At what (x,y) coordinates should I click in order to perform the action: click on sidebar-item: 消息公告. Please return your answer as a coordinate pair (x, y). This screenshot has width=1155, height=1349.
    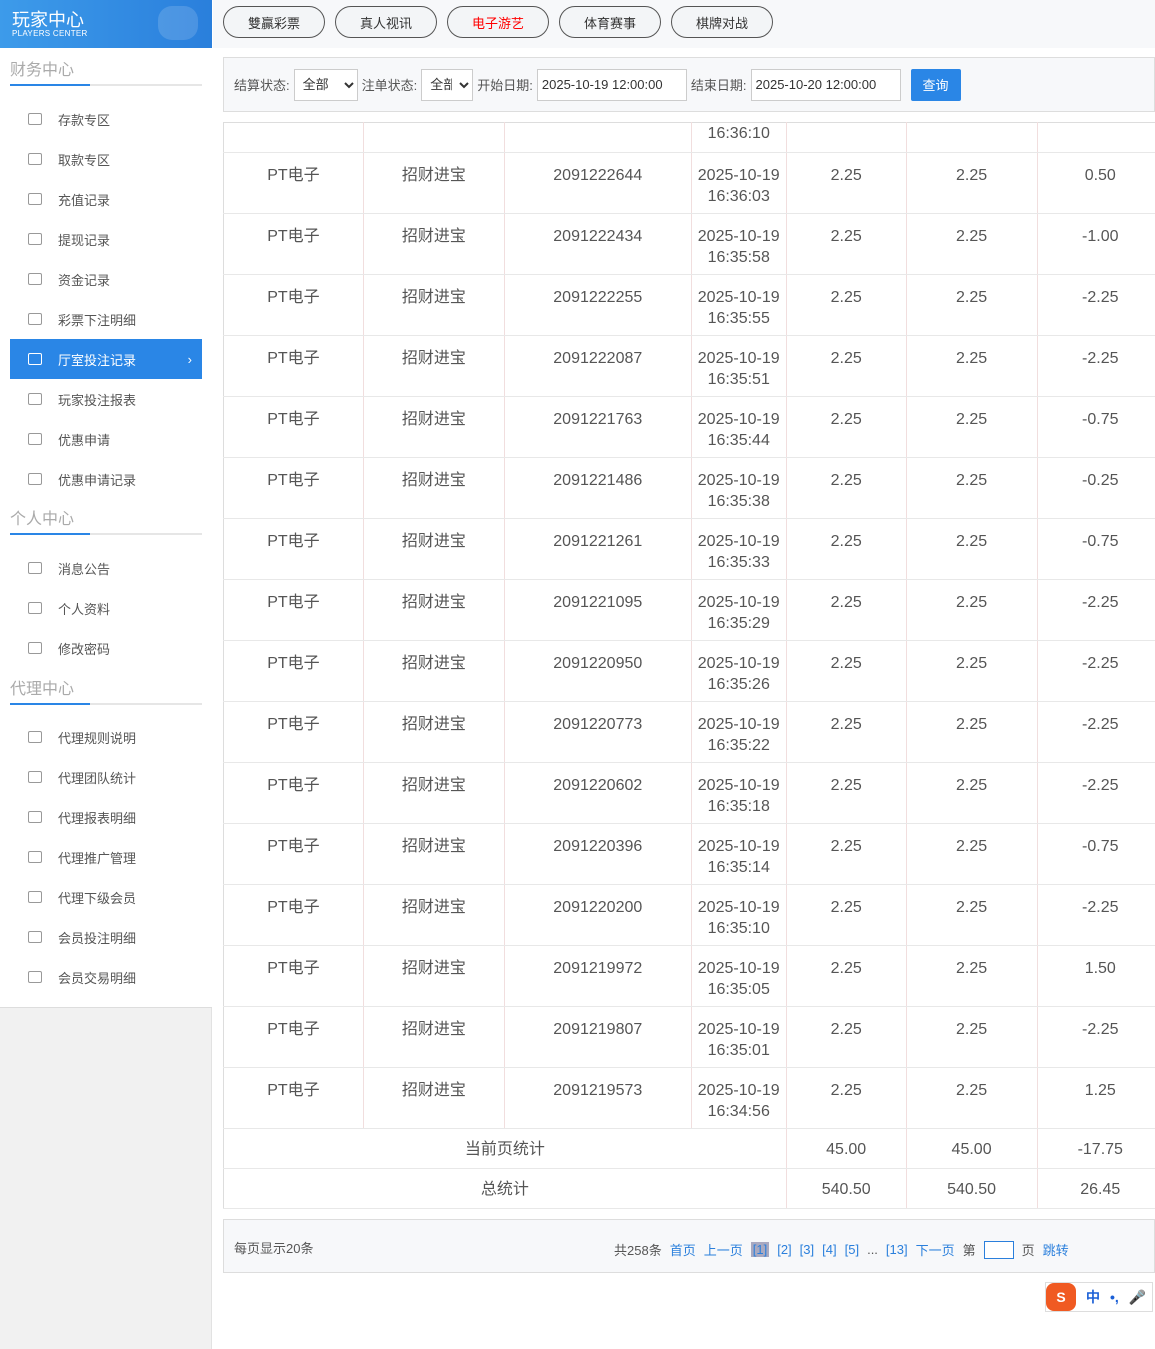
    Looking at the image, I should click on (106, 568).